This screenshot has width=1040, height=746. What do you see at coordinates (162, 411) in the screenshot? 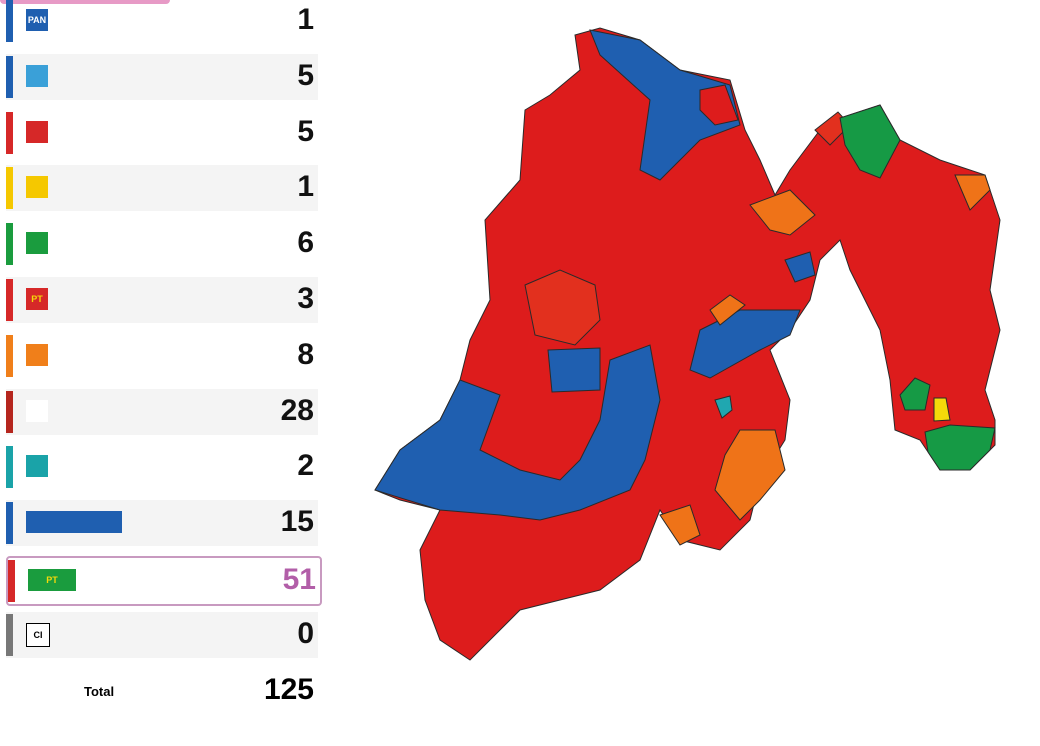
I see `result-row: 28` at bounding box center [162, 411].